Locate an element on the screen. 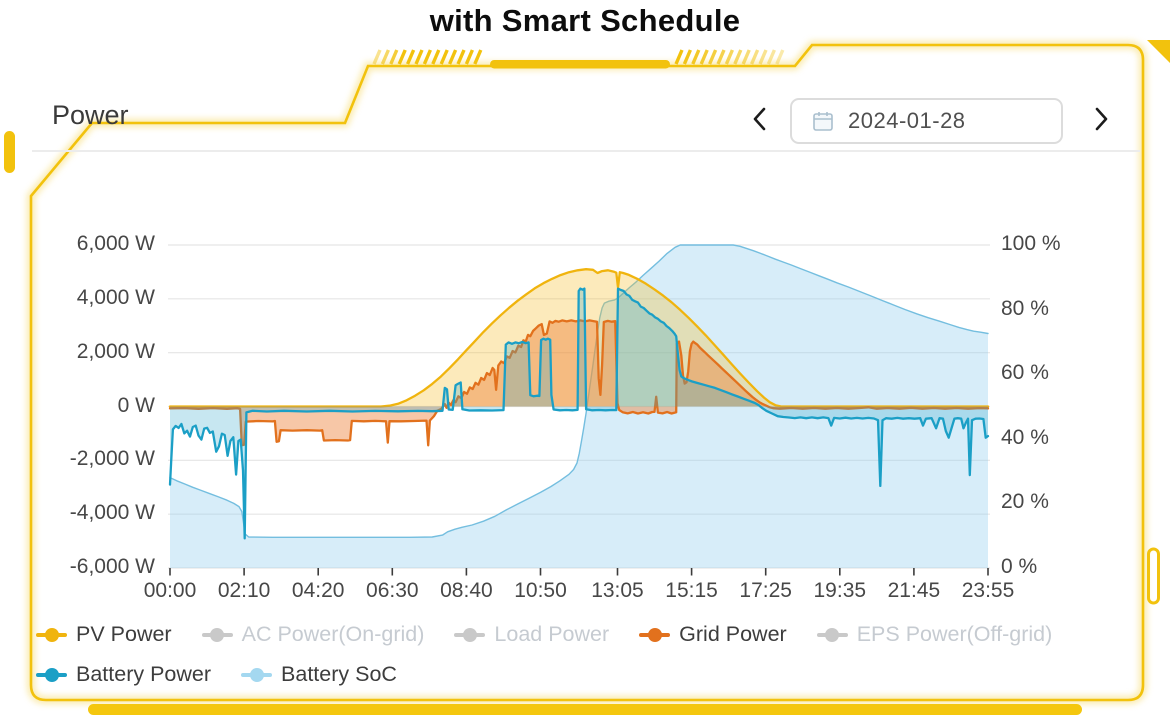 This screenshot has width=1170, height=722. legend-label: Grid Power is located at coordinates (733, 634).